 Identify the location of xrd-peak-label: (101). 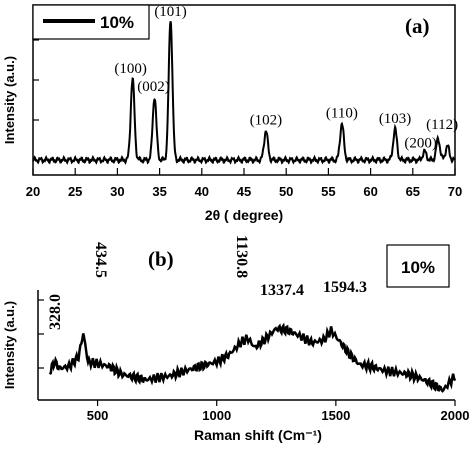
(170, 12).